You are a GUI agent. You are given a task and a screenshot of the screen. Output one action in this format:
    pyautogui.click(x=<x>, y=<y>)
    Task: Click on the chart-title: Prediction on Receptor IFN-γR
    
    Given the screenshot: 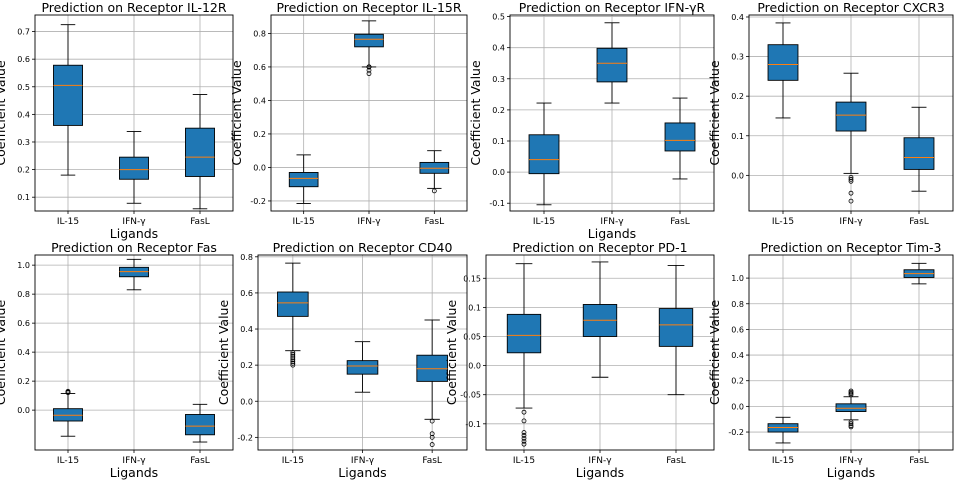 What is the action you would take?
    pyautogui.click(x=612, y=7)
    